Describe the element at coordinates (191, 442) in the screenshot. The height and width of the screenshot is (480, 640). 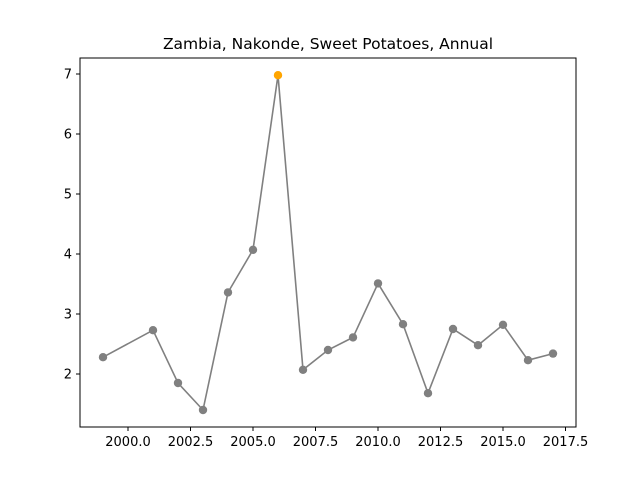
I see `x-tick-label: 2002.5` at that location.